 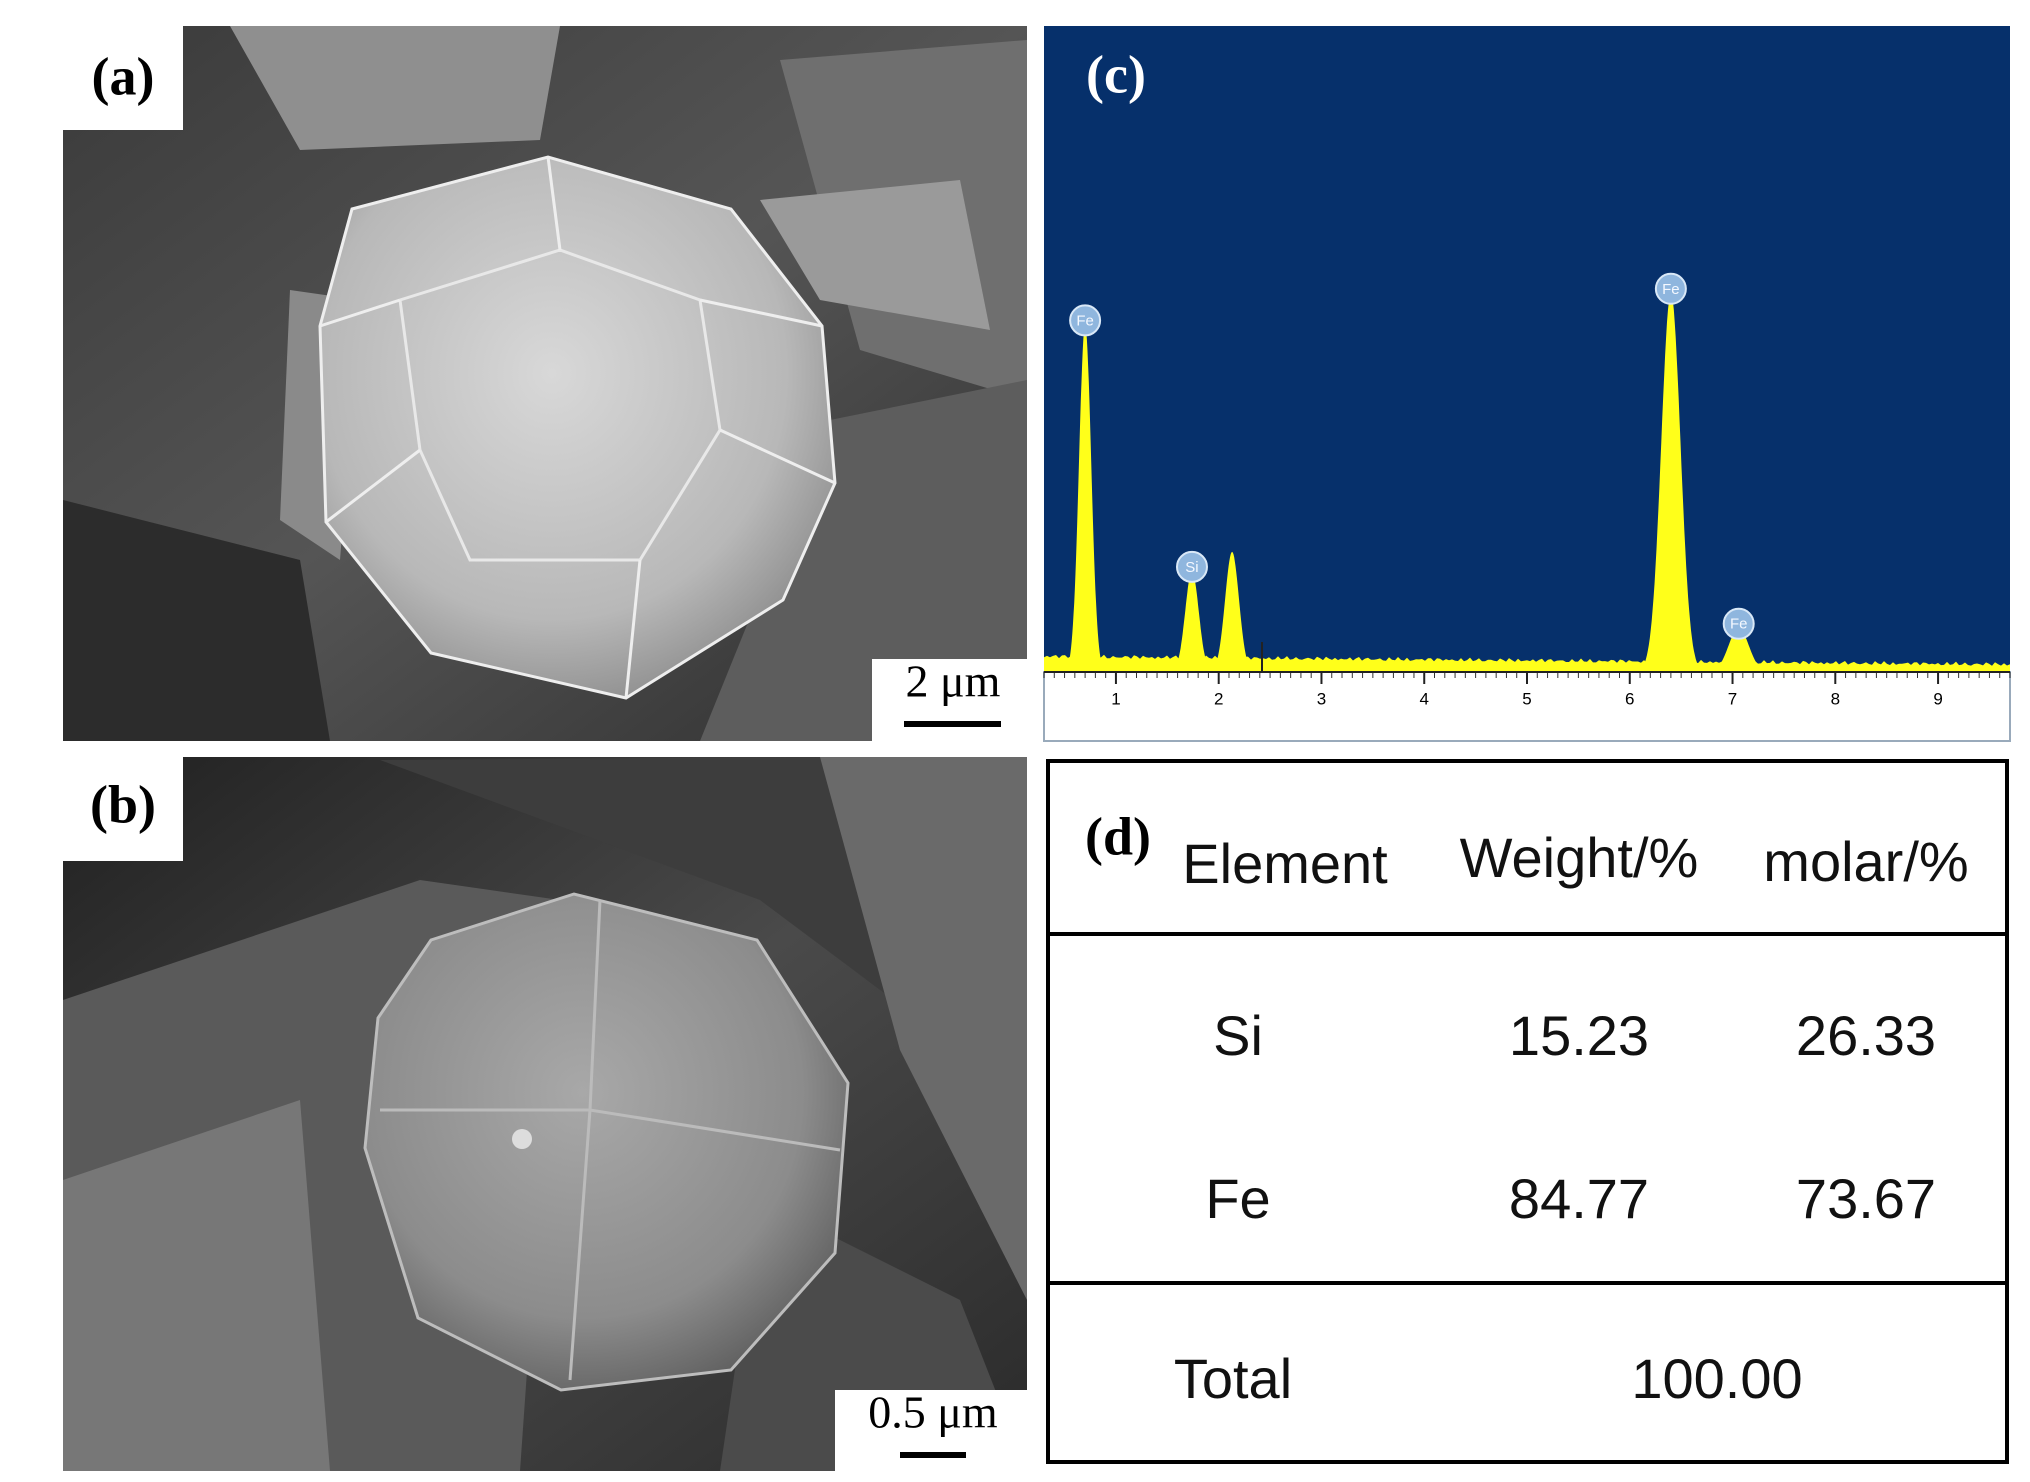 What do you see at coordinates (123, 804) in the screenshot?
I see `panel-label: (b)` at bounding box center [123, 804].